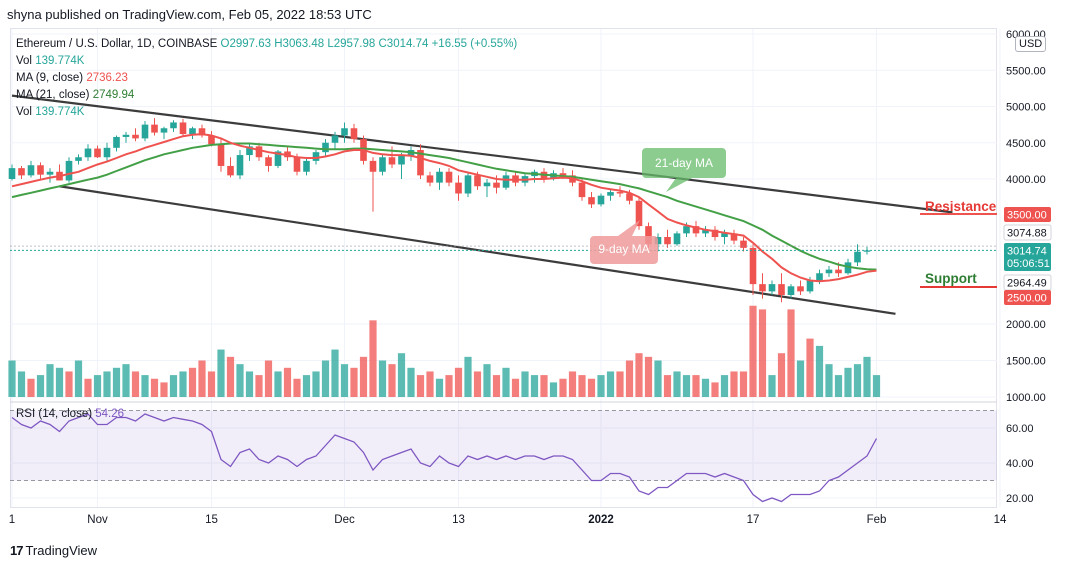 Image resolution: width=1071 pixels, height=568 pixels. What do you see at coordinates (266, 95) in the screenshot?
I see `ma21-row: MA (21, close) 2749.94` at bounding box center [266, 95].